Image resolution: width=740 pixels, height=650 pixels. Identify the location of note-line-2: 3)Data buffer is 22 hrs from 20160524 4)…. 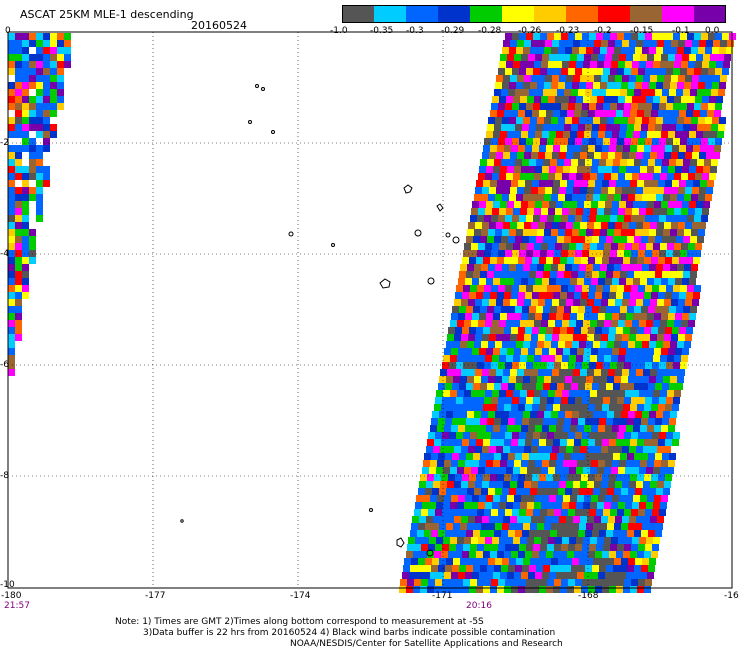
(349, 633).